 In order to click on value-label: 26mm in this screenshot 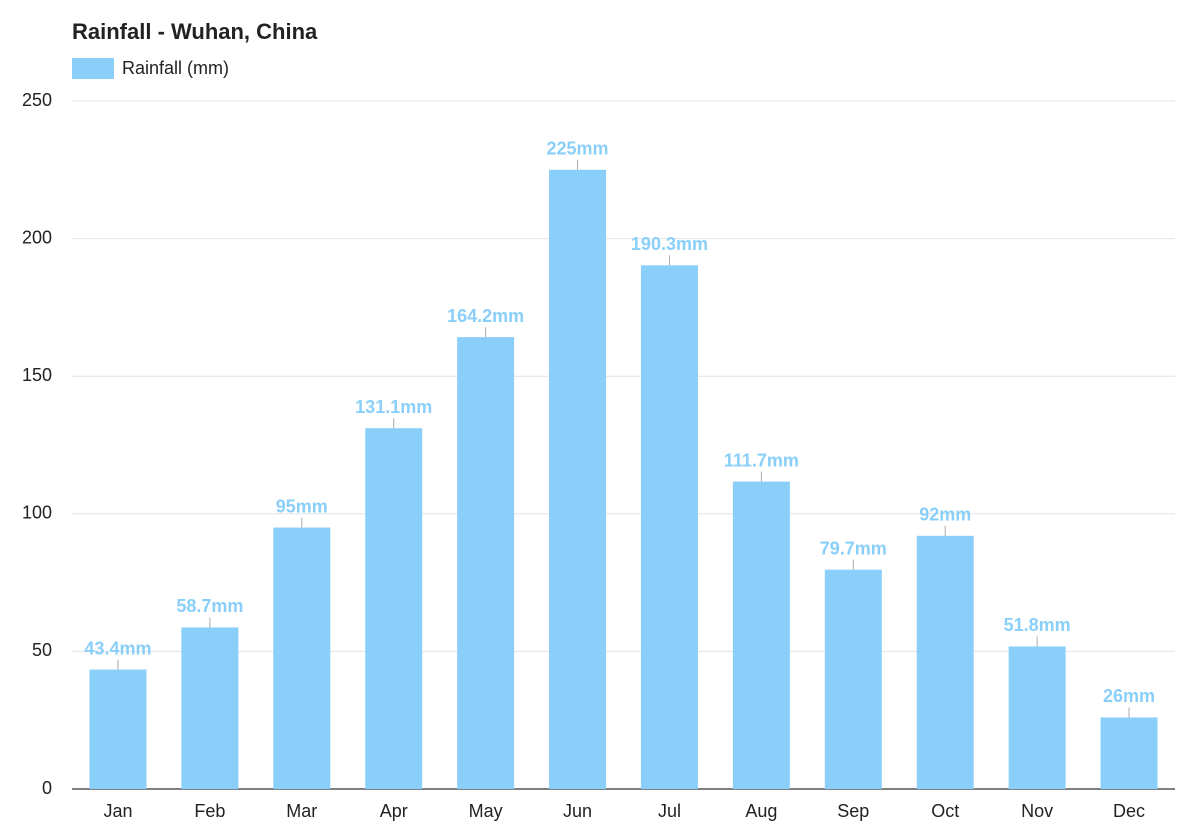, I will do `click(1129, 696)`.